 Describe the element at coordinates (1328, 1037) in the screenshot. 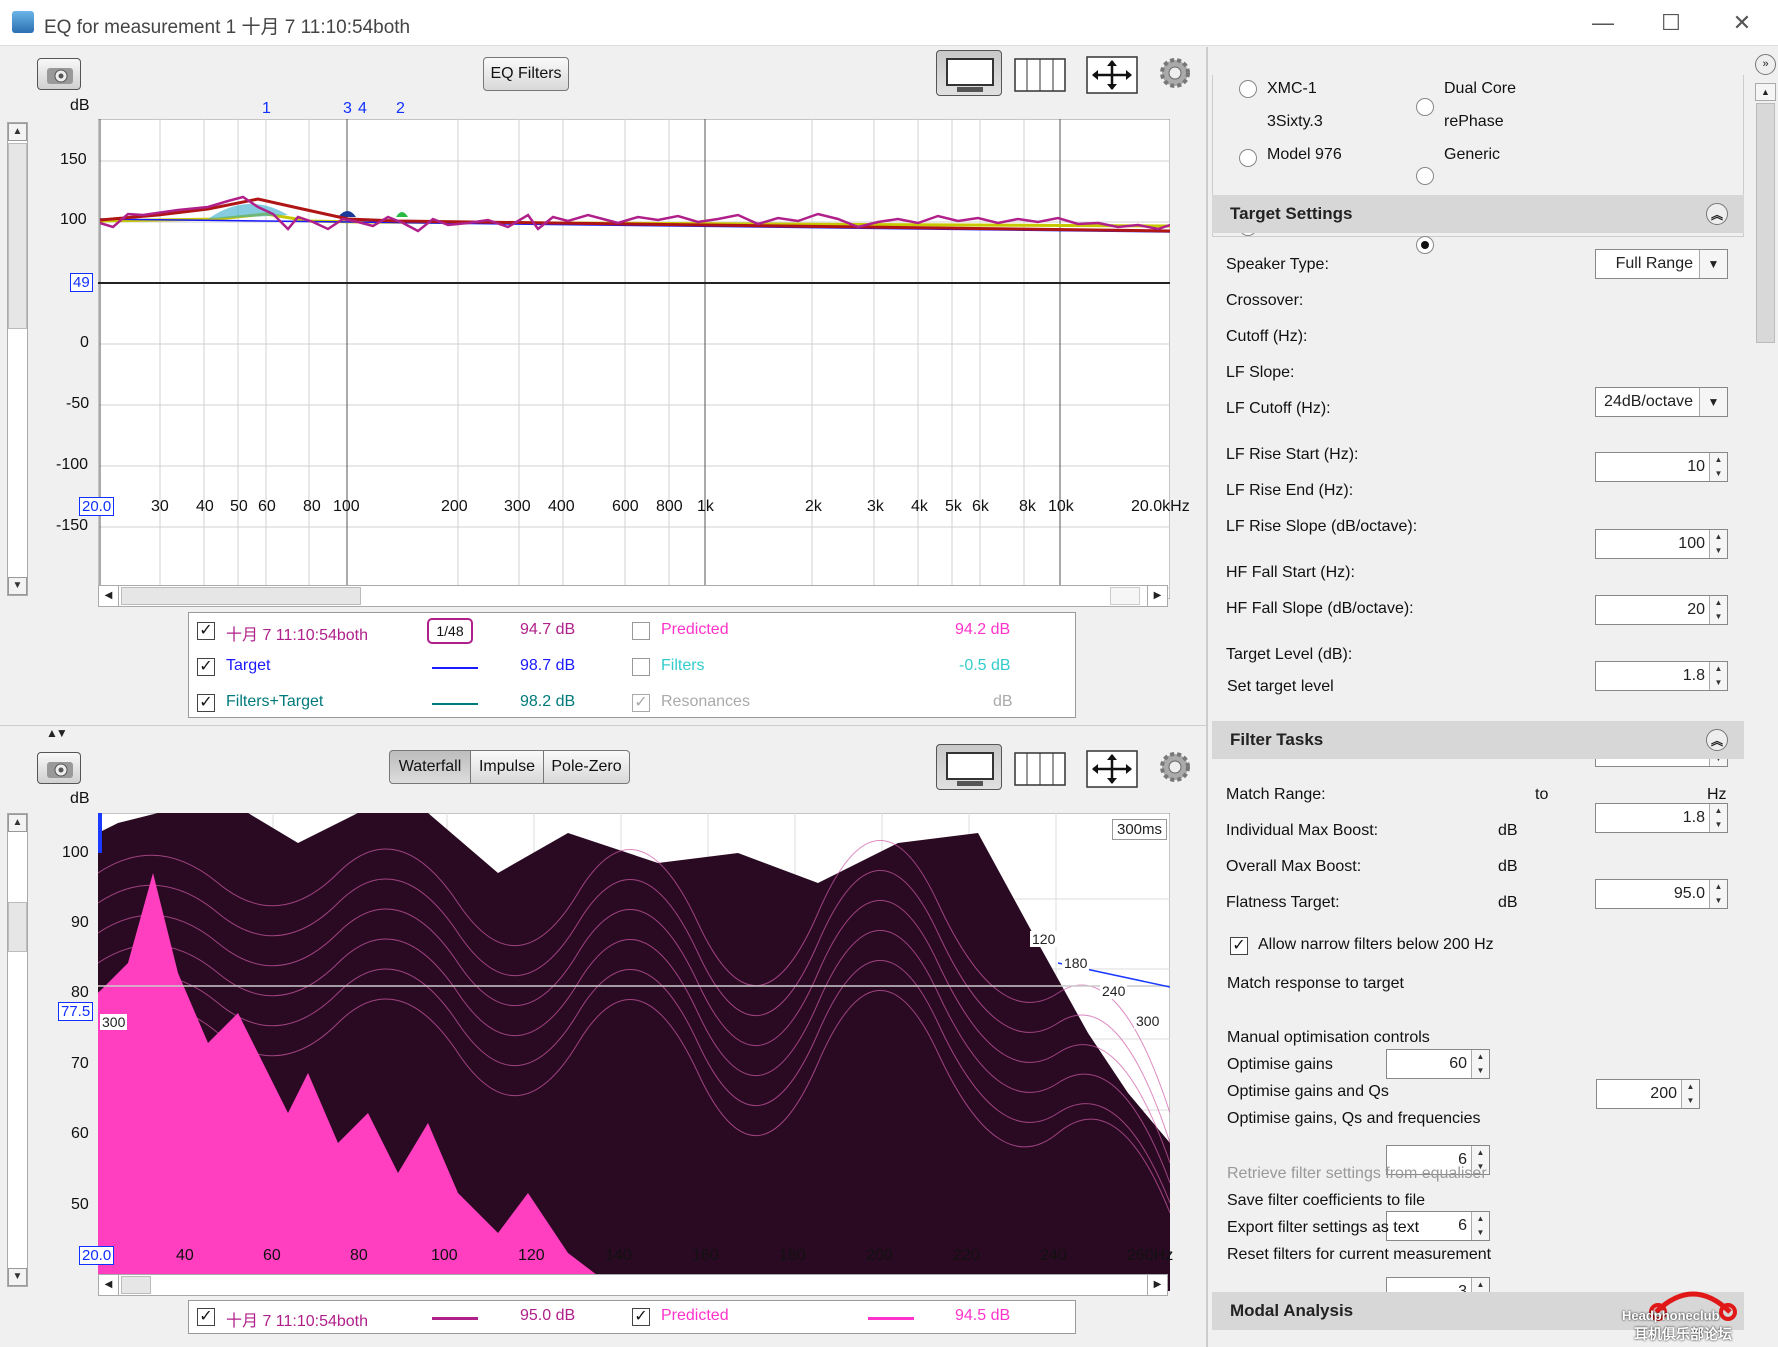

I see `manual-optimisation-button: Manual optimisation controls` at that location.